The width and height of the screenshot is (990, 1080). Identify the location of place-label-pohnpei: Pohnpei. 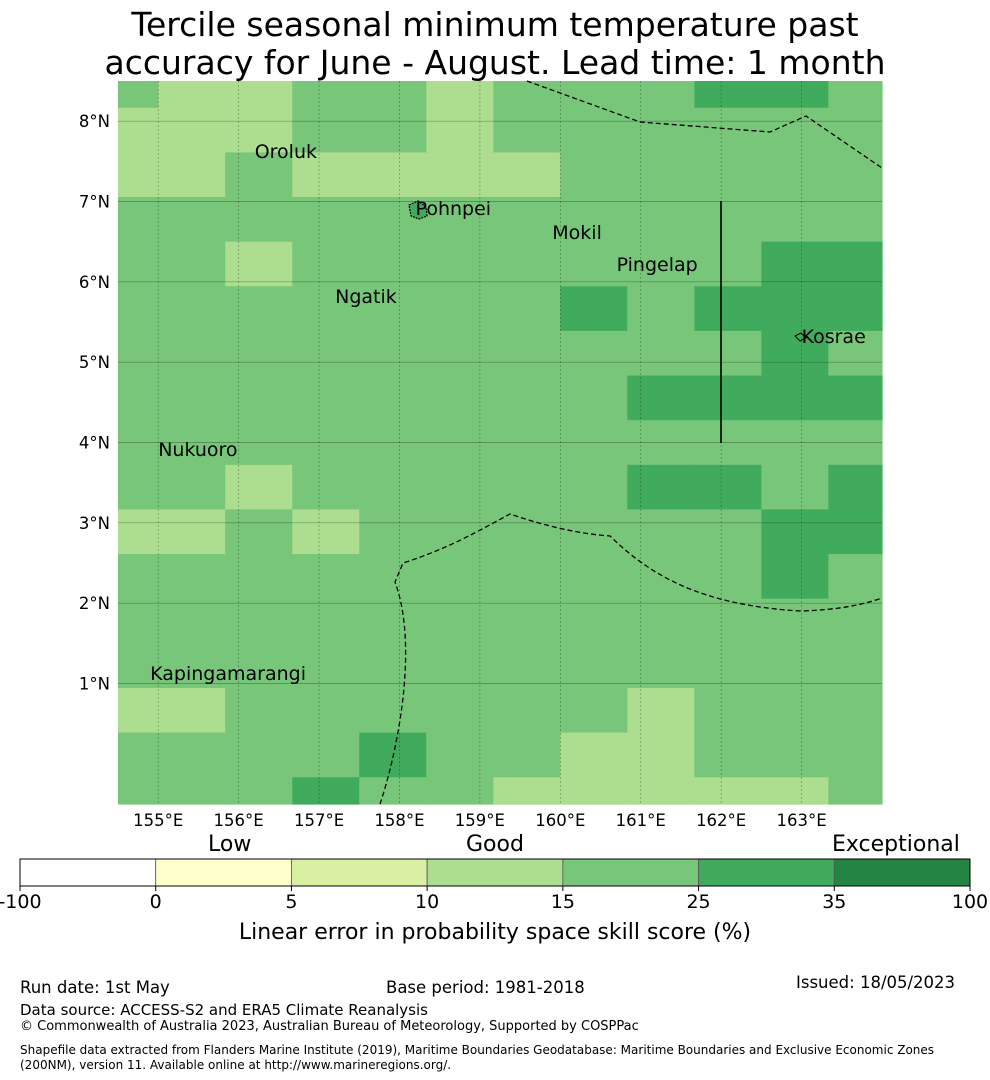
(453, 208).